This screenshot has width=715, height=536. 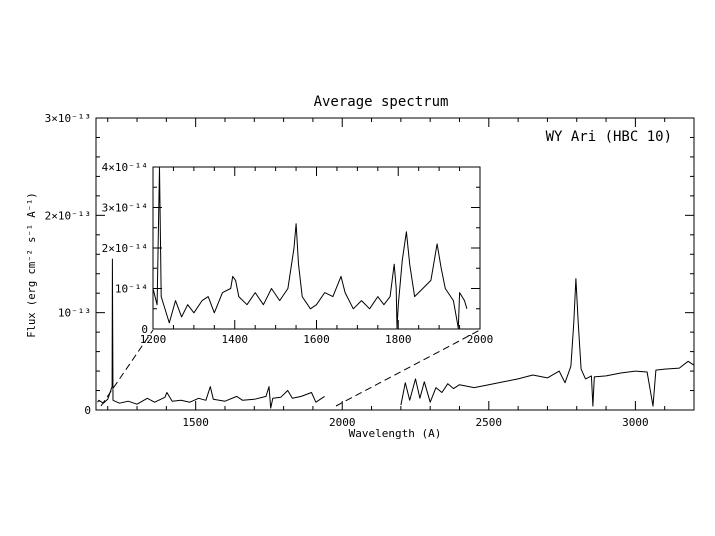 I want to click on y-tick-label: 4×10⁻¹⁴, so click(x=125, y=167).